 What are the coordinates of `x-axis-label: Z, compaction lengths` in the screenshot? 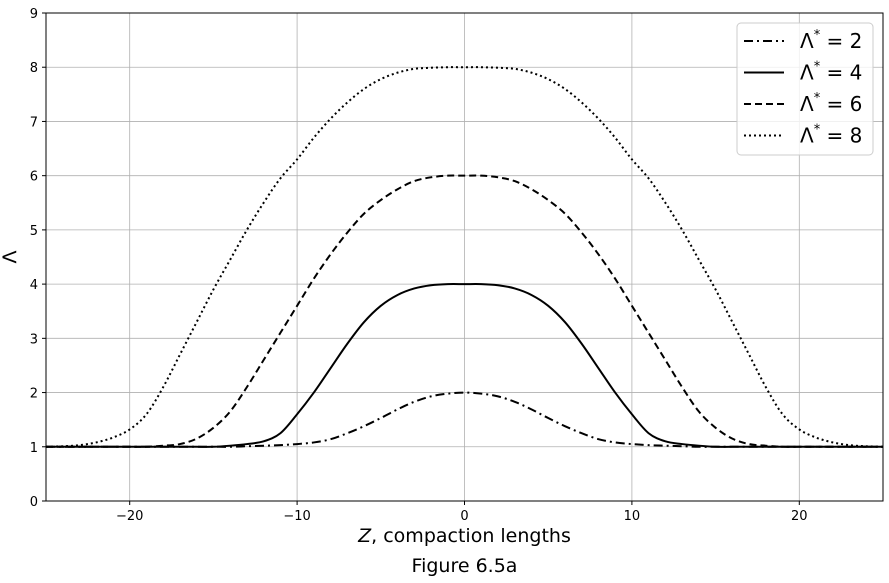 It's located at (464, 536).